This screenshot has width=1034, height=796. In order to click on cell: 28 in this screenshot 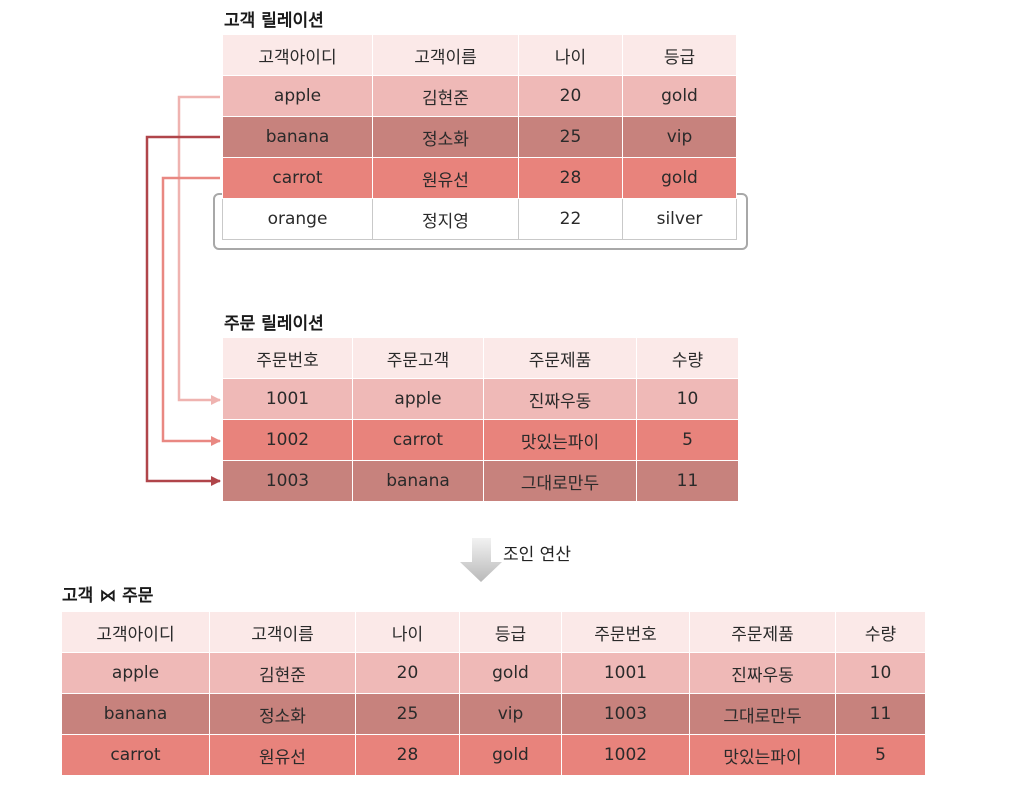, I will do `click(407, 755)`.